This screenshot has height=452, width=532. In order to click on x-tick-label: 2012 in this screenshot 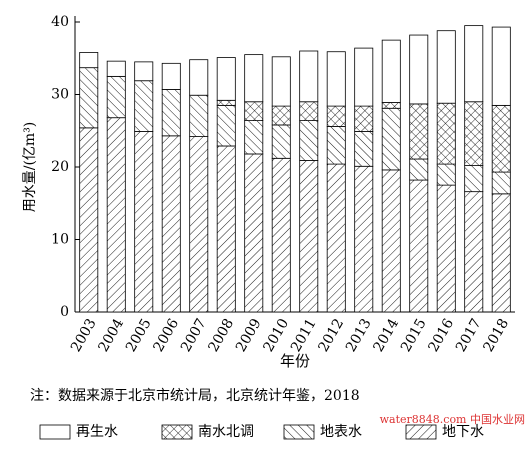, I will do `click(332, 335)`.